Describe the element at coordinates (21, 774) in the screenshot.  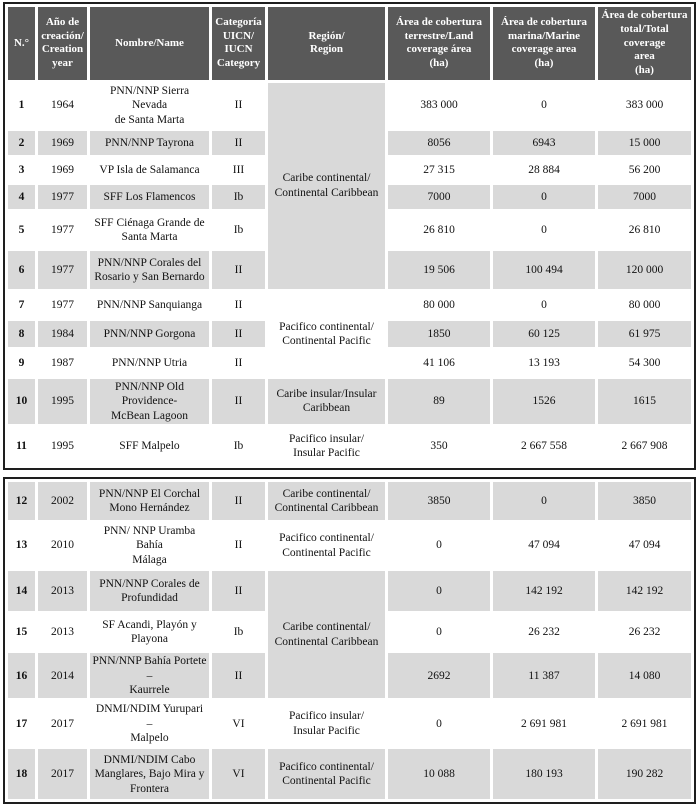
I see `row-number-cell: 18` at that location.